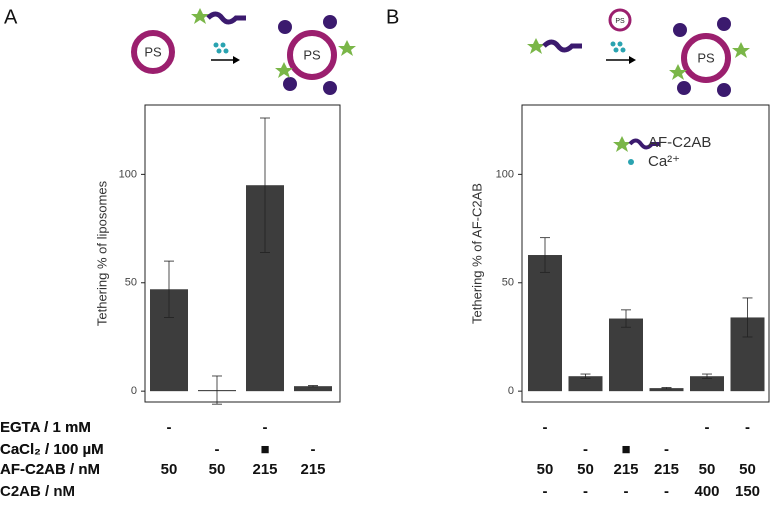 The height and width of the screenshot is (506, 771). What do you see at coordinates (638, 89) in the screenshot?
I see `schematic-b: PS PS AF-C2AB Ca²⁺` at bounding box center [638, 89].